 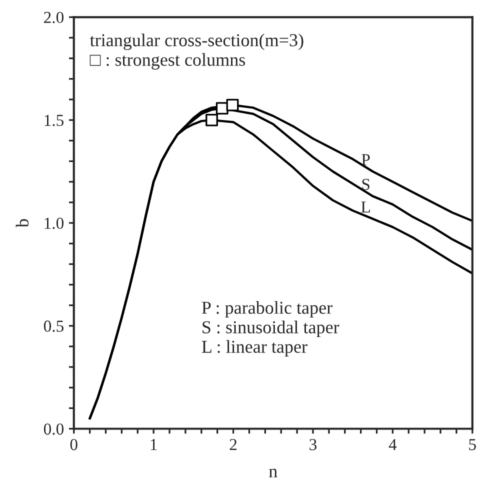 What do you see at coordinates (392, 444) in the screenshot?
I see `x-tick-label: 4` at bounding box center [392, 444].